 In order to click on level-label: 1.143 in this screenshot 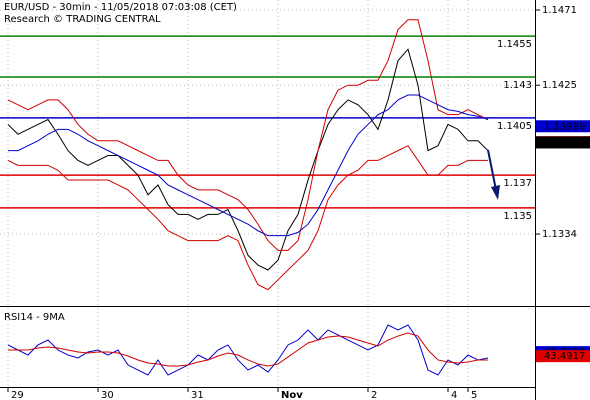, I will do `click(517, 85)`.